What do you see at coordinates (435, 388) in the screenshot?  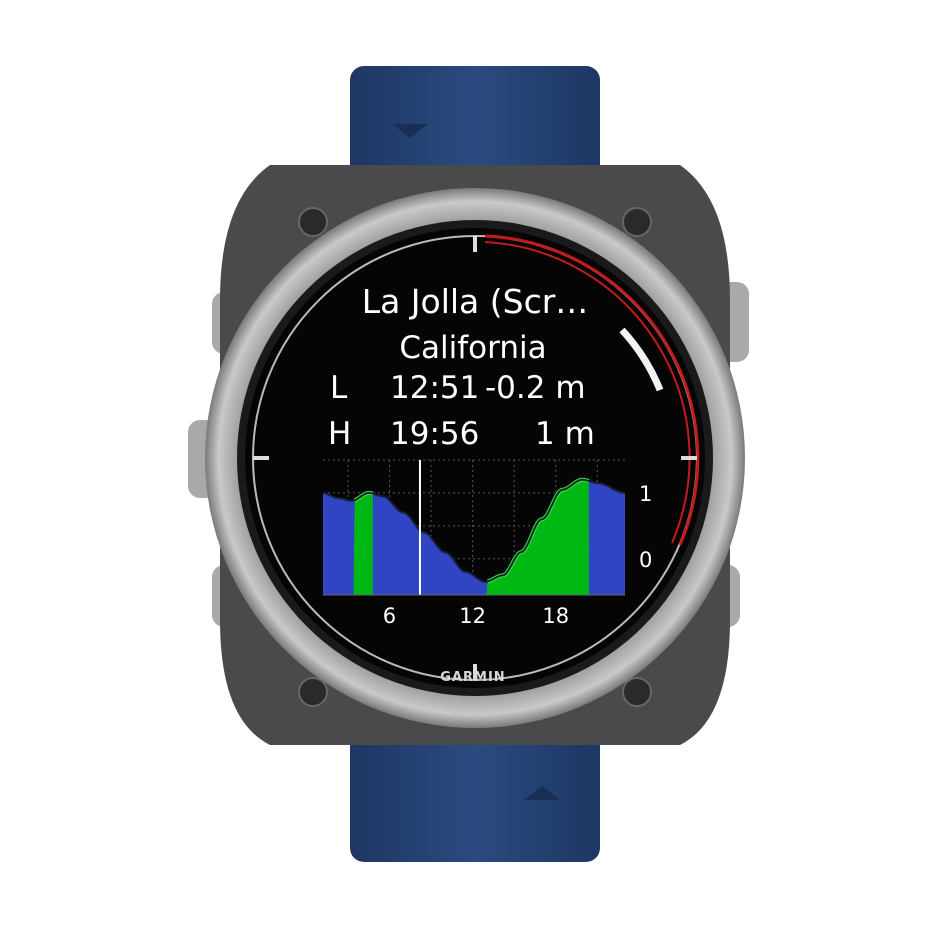 I see `tide-time: 12:51` at bounding box center [435, 388].